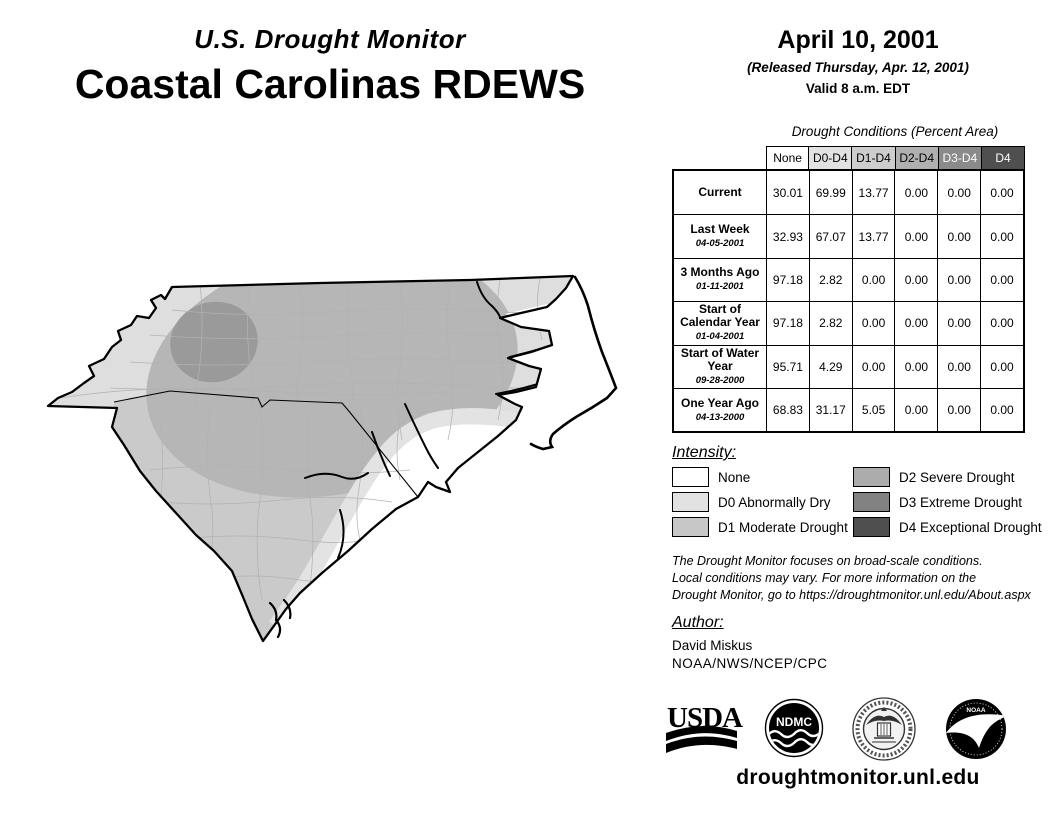  What do you see at coordinates (1003, 158) in the screenshot?
I see `column-header-d4: D4` at bounding box center [1003, 158].